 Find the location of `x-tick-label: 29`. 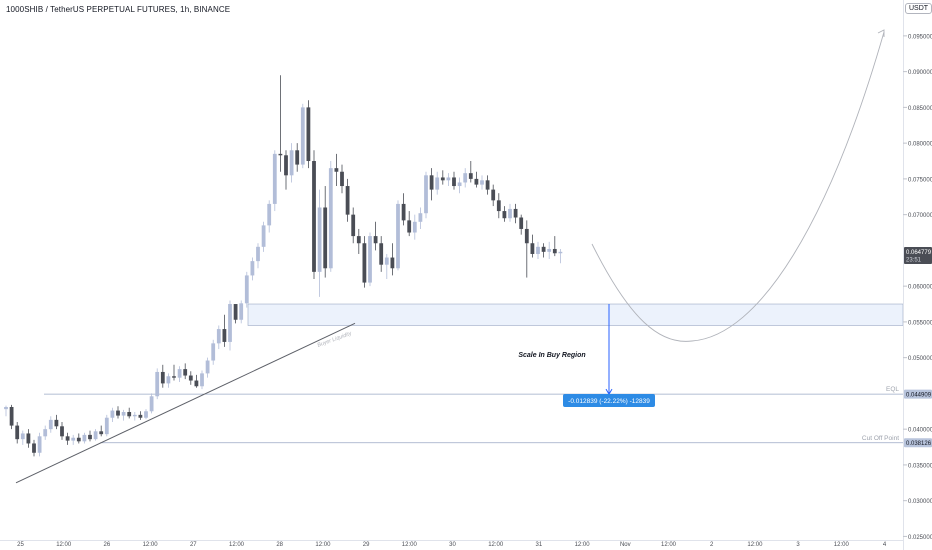

x-tick-label: 29 is located at coordinates (366, 545).